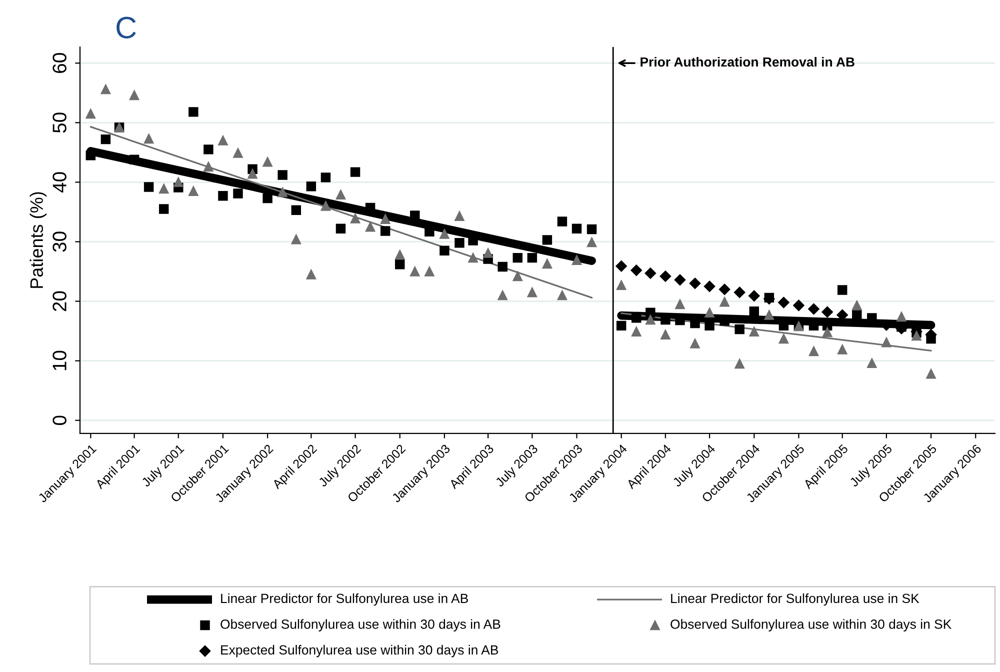  What do you see at coordinates (59, 182) in the screenshot?
I see `y-tick-label: 40` at bounding box center [59, 182].